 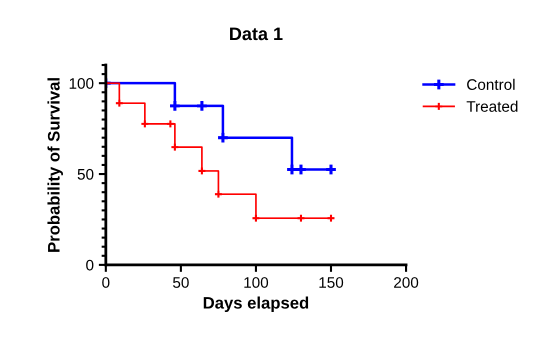 I want to click on chart-title: Data 1, so click(x=256, y=34).